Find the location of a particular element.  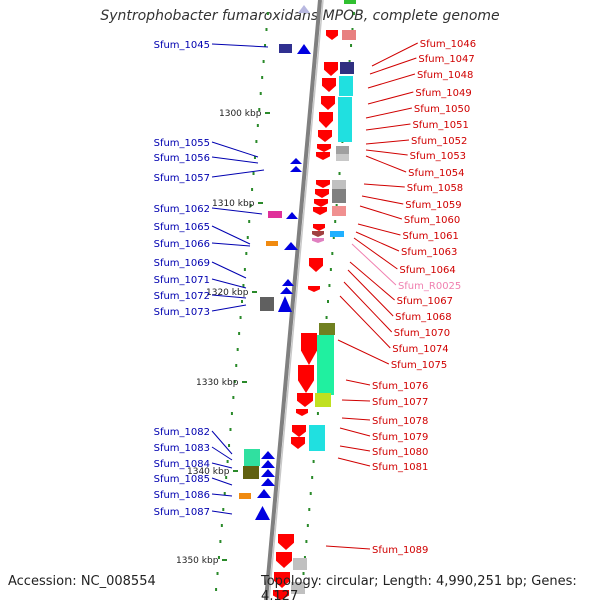

gene-label-Sfum_1078: Sfum_1078 is located at coordinates (400, 421).